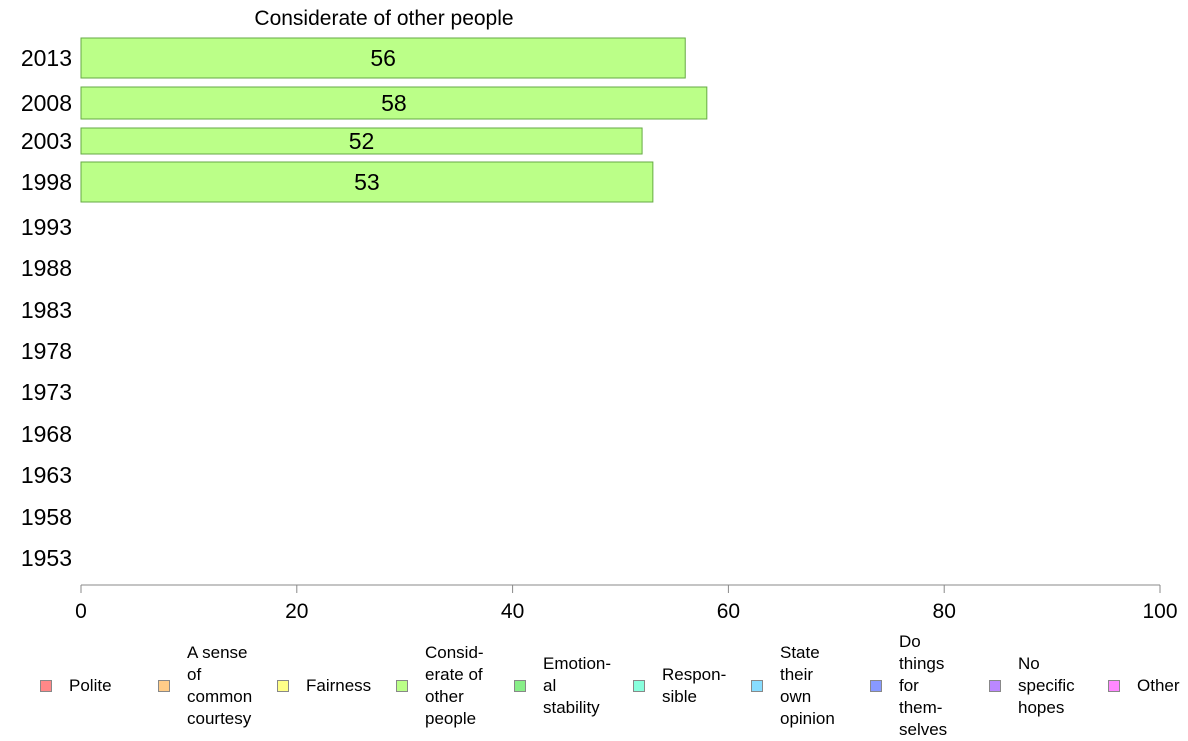  What do you see at coordinates (46, 268) in the screenshot?
I see `category-label: 1988` at bounding box center [46, 268].